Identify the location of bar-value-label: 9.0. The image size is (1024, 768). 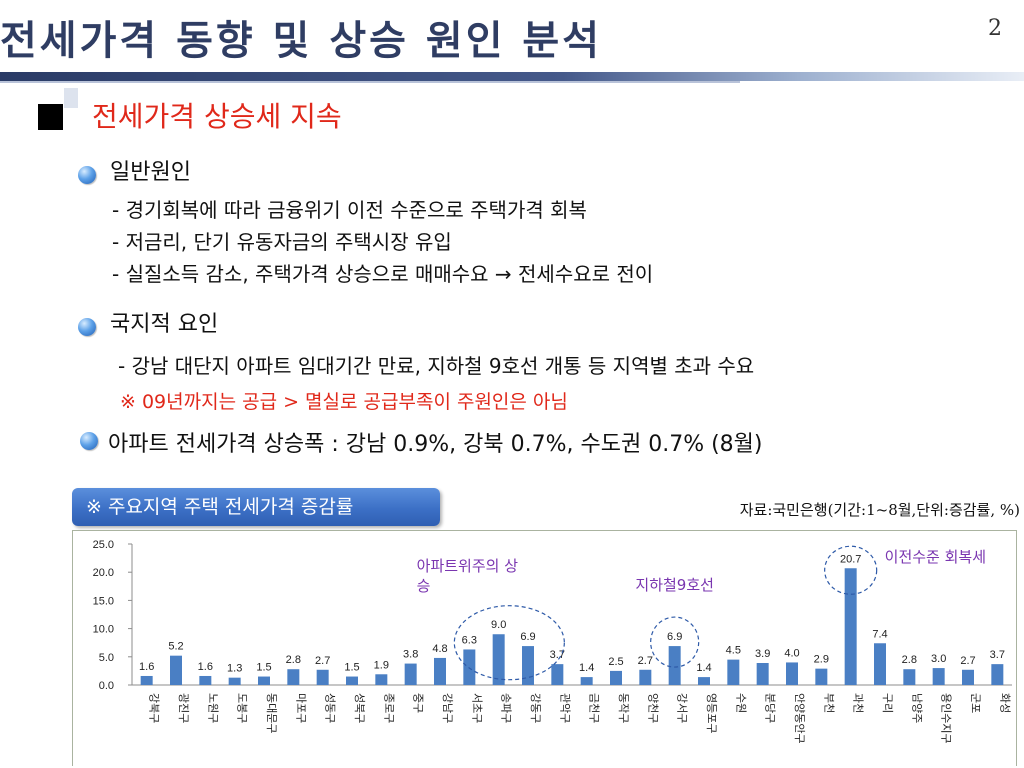
(498, 625).